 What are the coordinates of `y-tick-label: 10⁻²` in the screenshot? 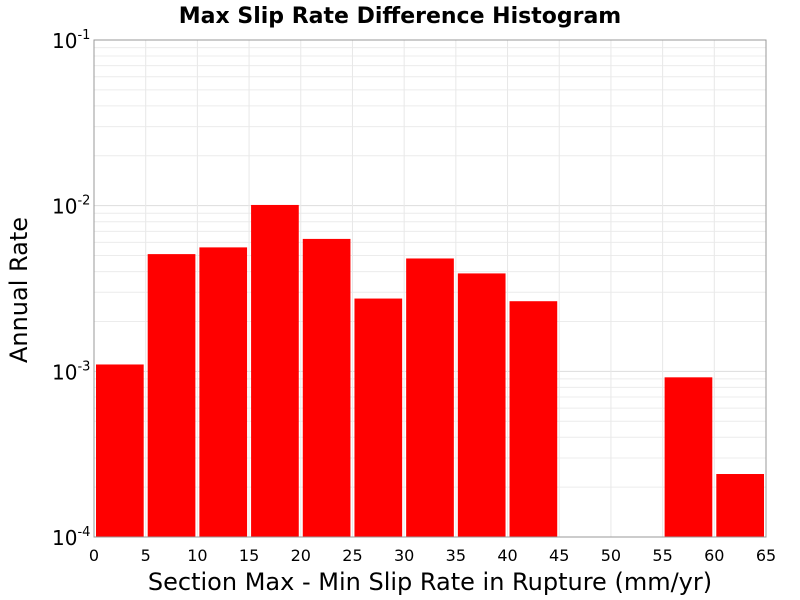 It's located at (71, 206).